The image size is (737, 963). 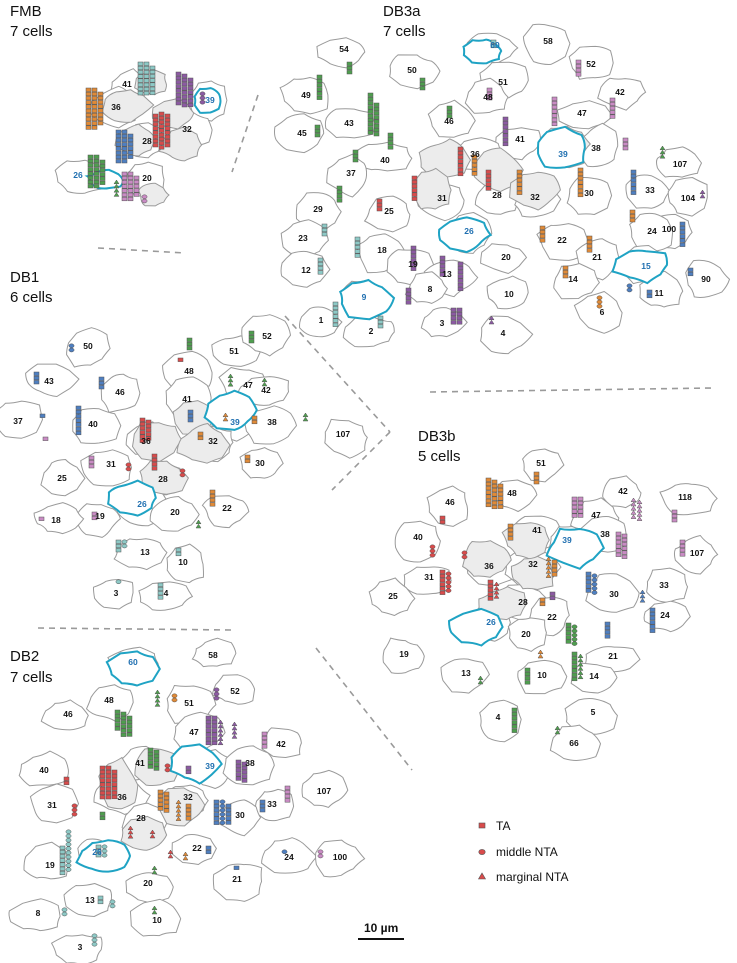 What do you see at coordinates (62, 478) in the screenshot?
I see `cell-number-label: 25` at bounding box center [62, 478].